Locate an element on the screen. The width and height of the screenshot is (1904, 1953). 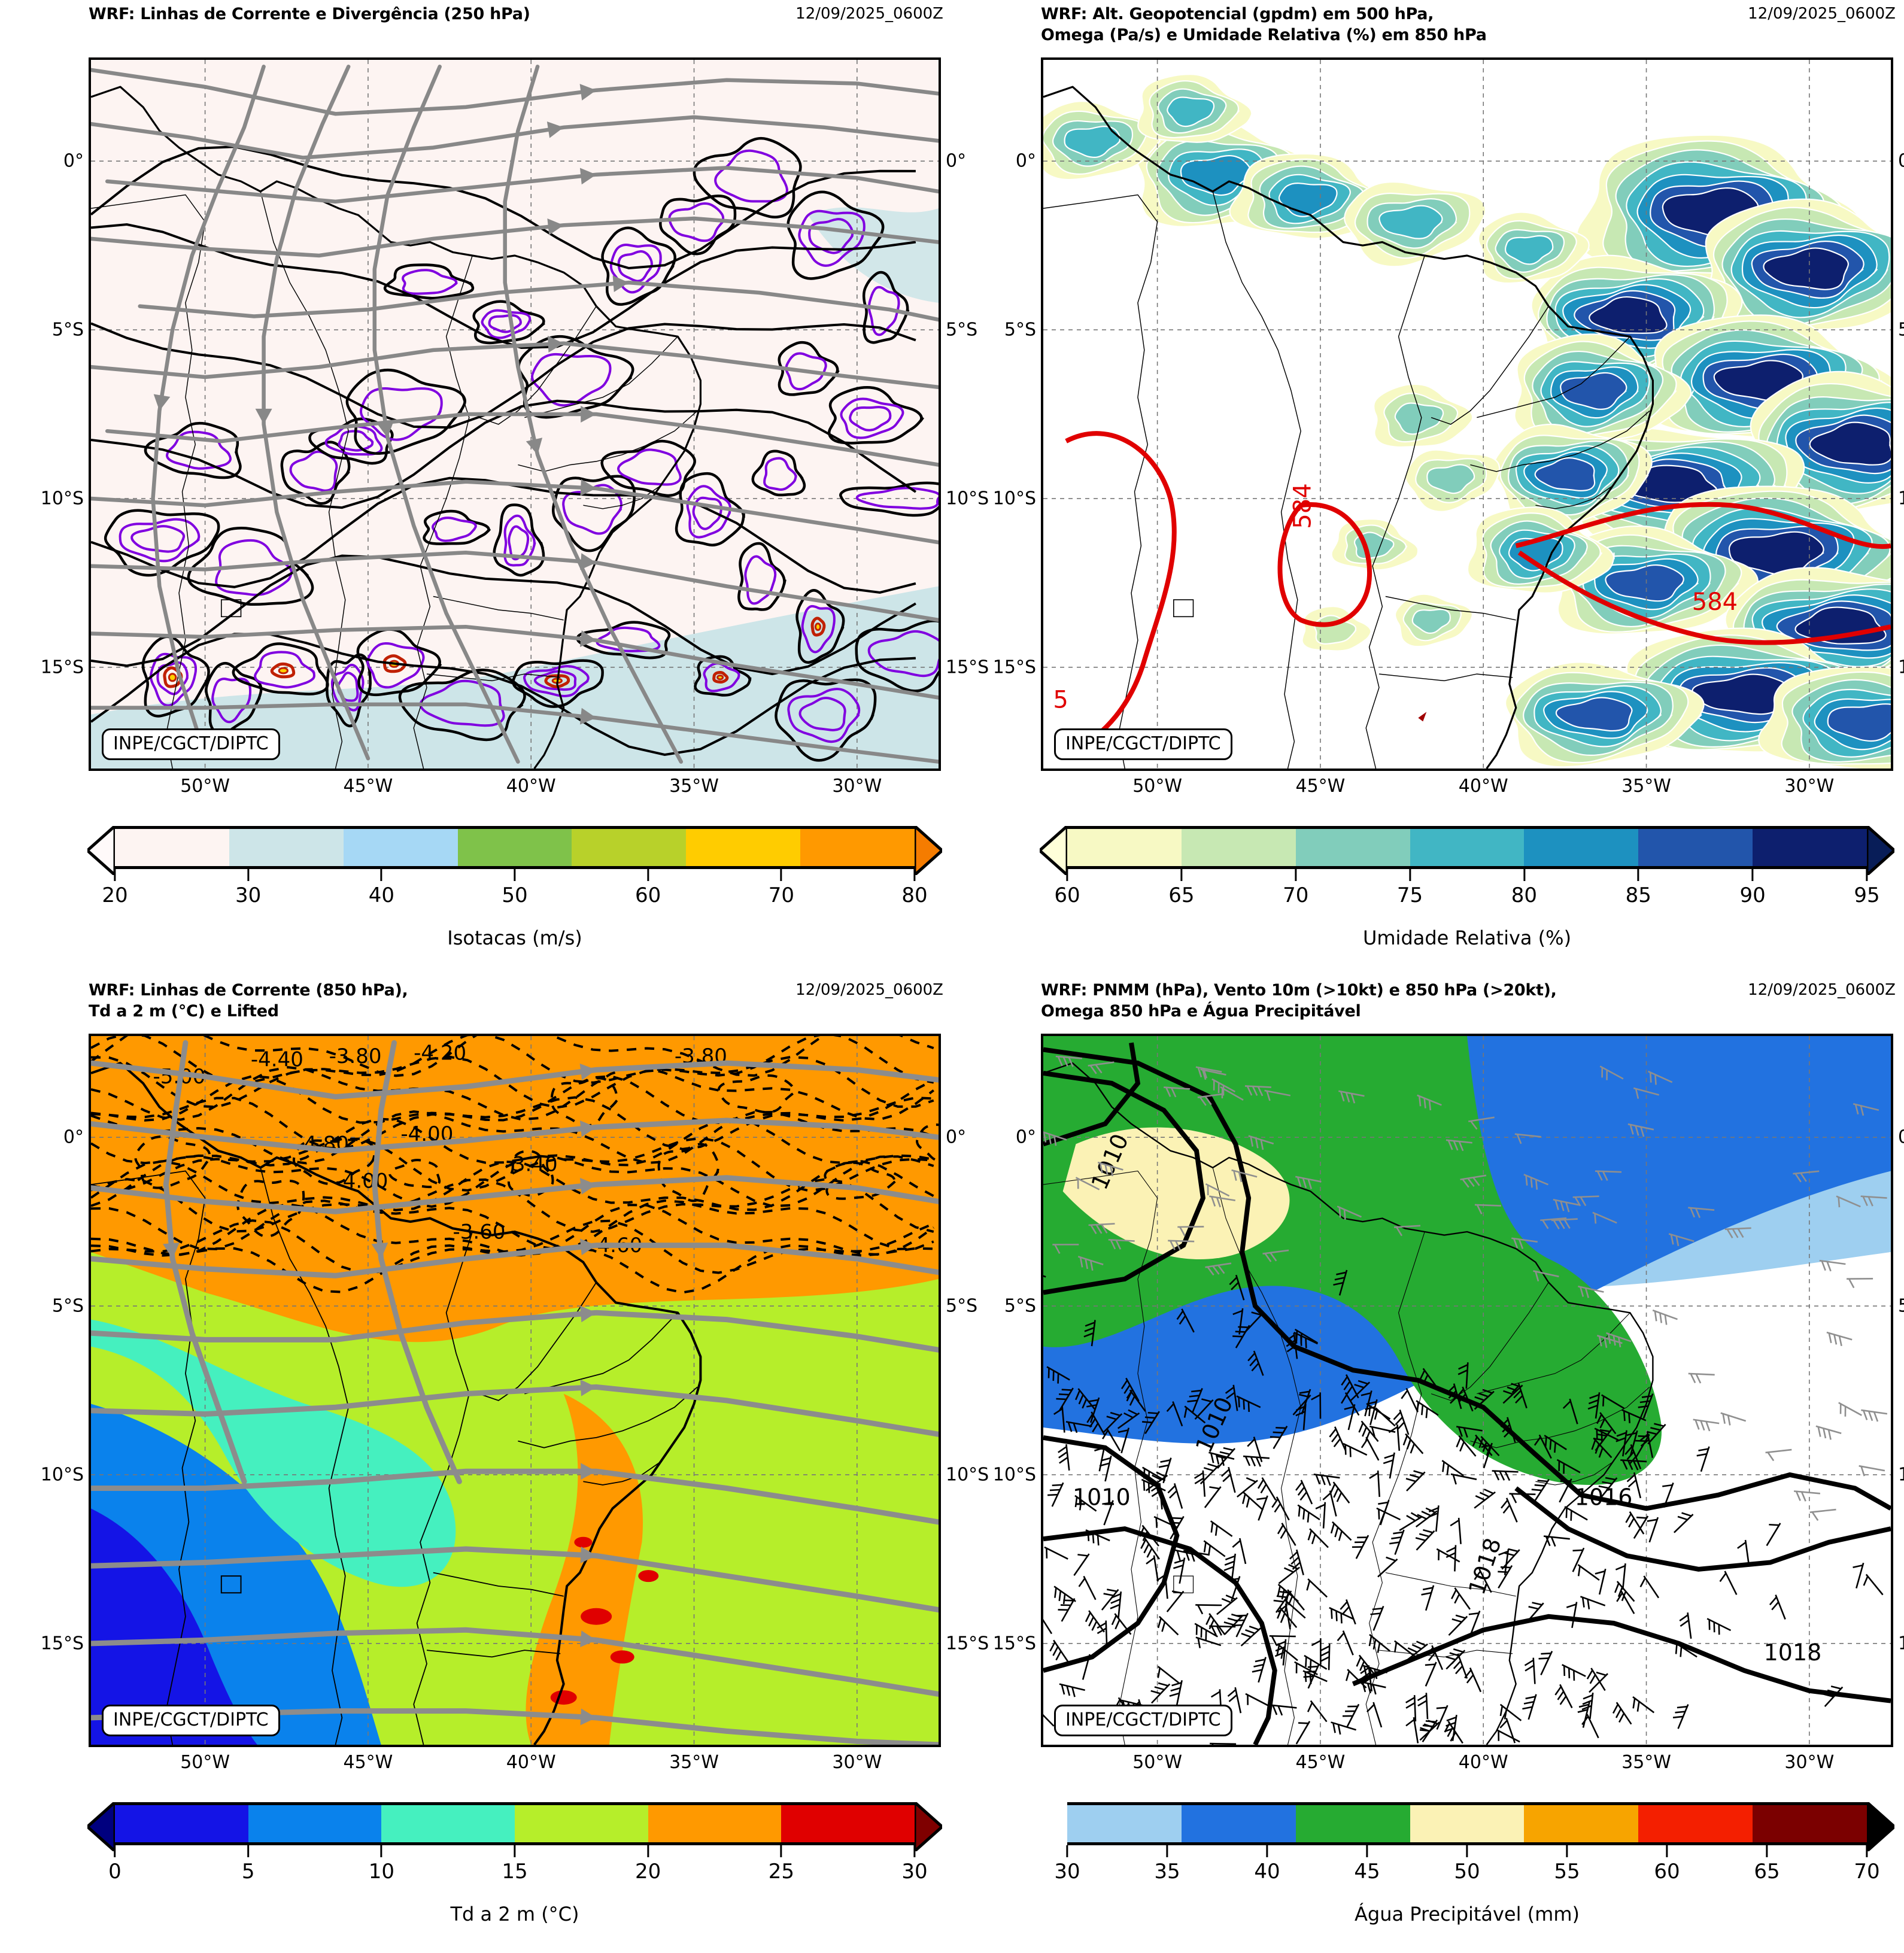
colorbar: 20 30 40 50 60 70 80 Isotacas (m/s) is located at coordinates (514, 887).